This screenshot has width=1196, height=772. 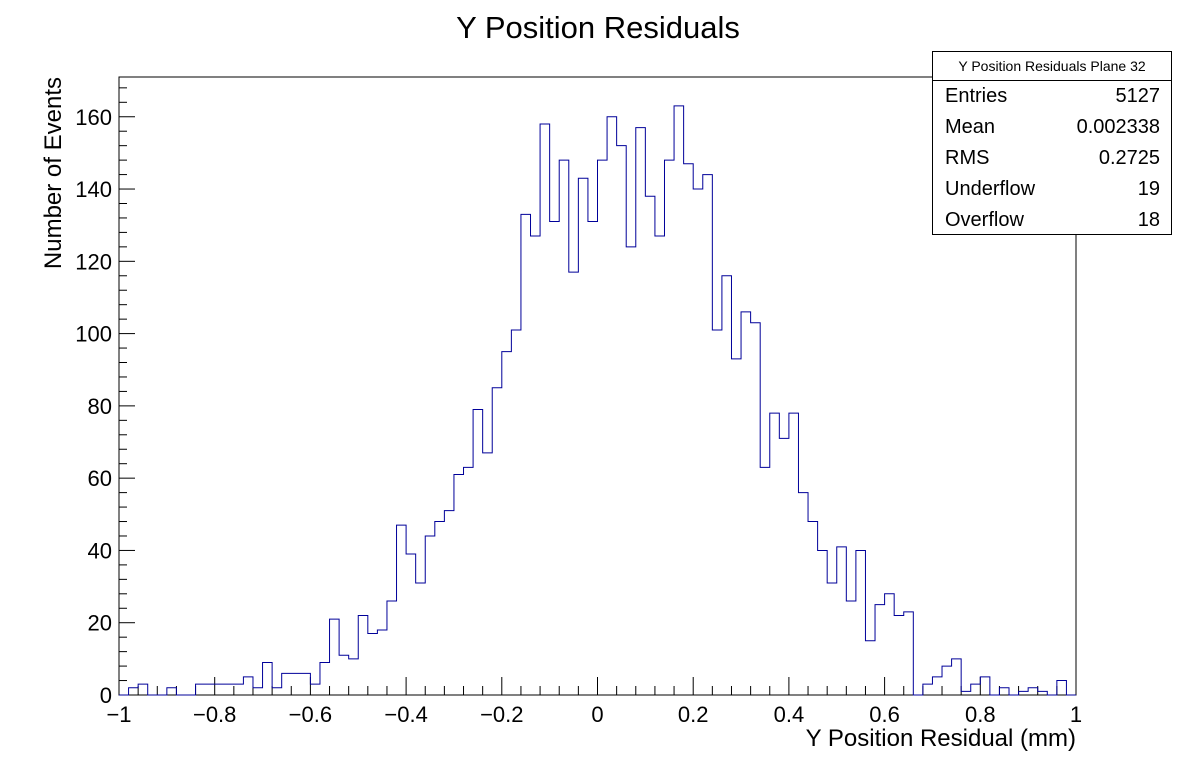 I want to click on y-tick-label: 120, so click(x=93, y=261).